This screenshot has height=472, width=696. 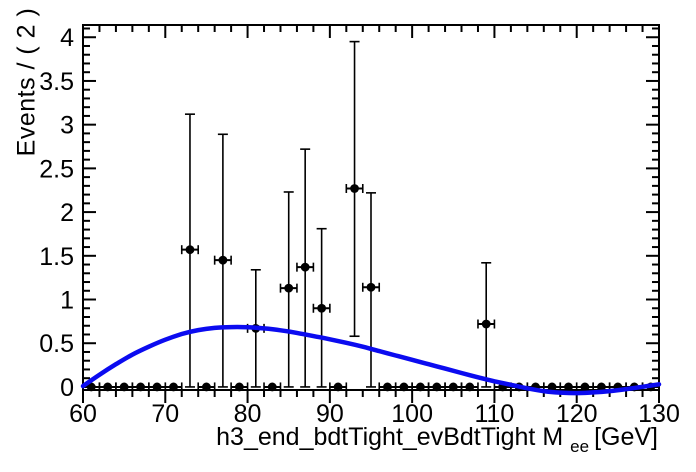 I want to click on y-tick-label: 1, so click(x=67, y=301).